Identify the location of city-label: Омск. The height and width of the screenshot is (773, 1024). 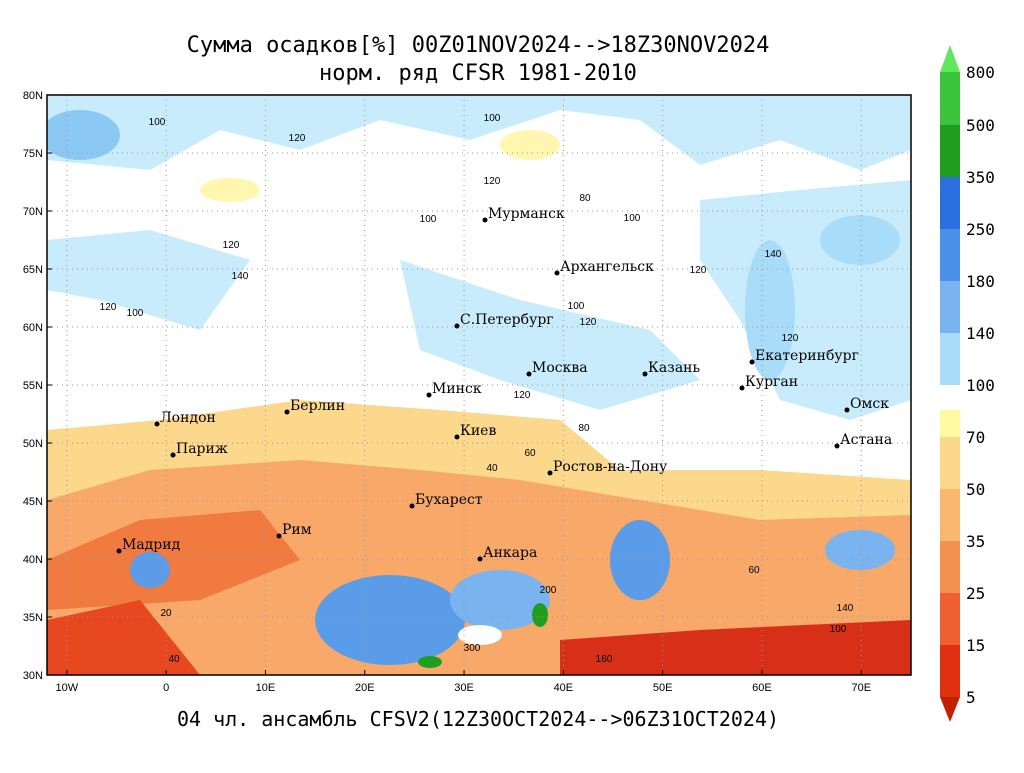
(869, 404).